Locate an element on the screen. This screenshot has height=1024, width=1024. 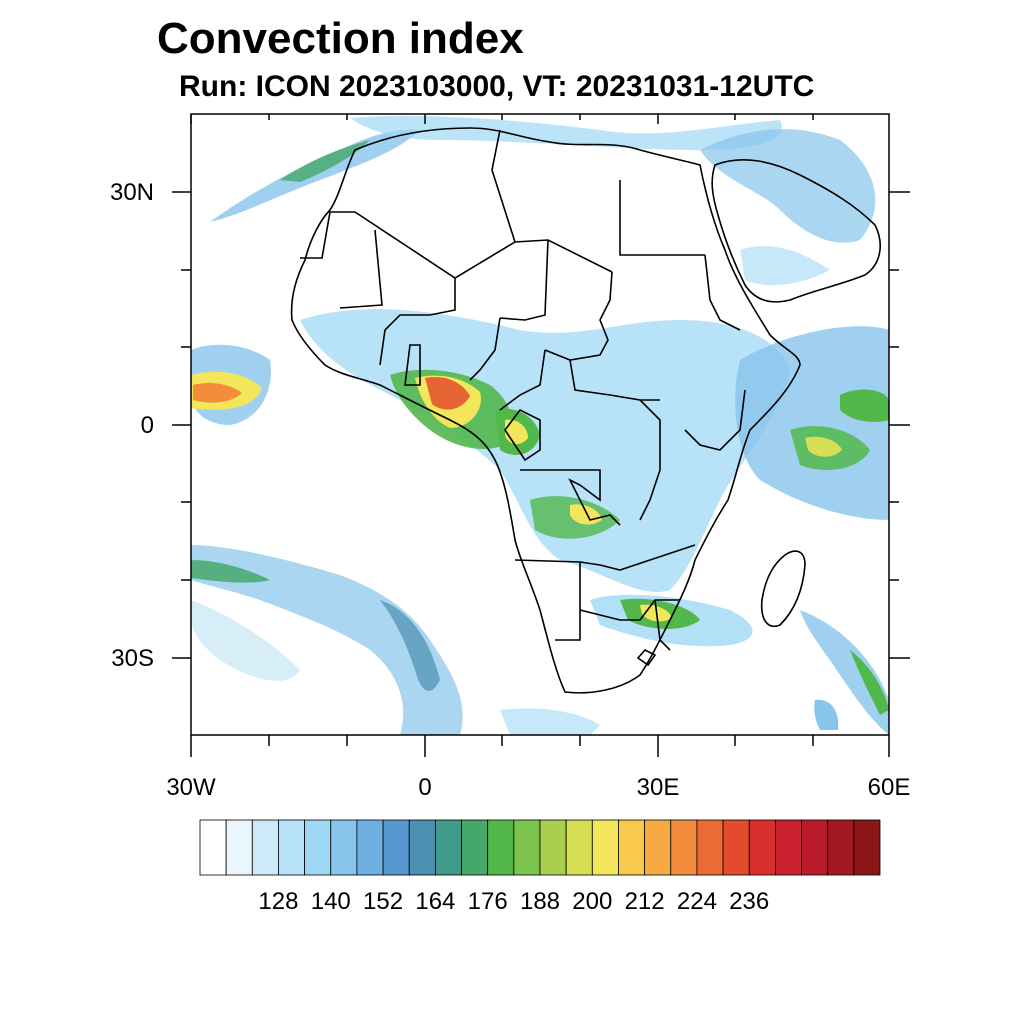
colorbar-label: 212 is located at coordinates (644, 901).